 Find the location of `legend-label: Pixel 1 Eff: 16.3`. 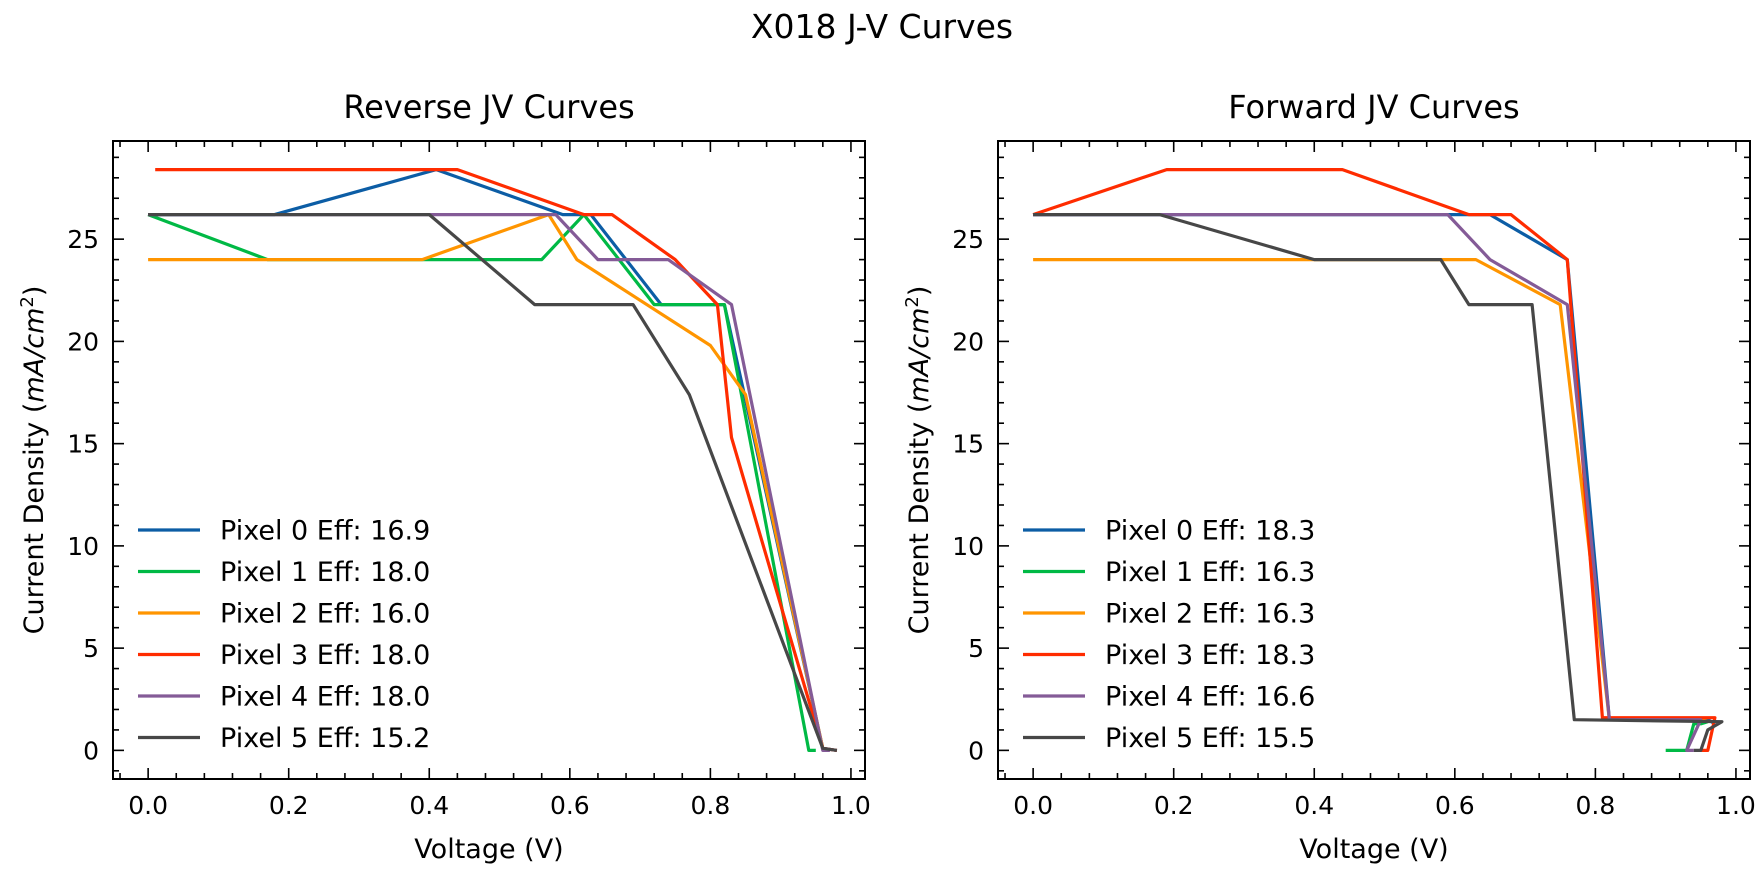

legend-label: Pixel 1 Eff: 16.3 is located at coordinates (1210, 572).